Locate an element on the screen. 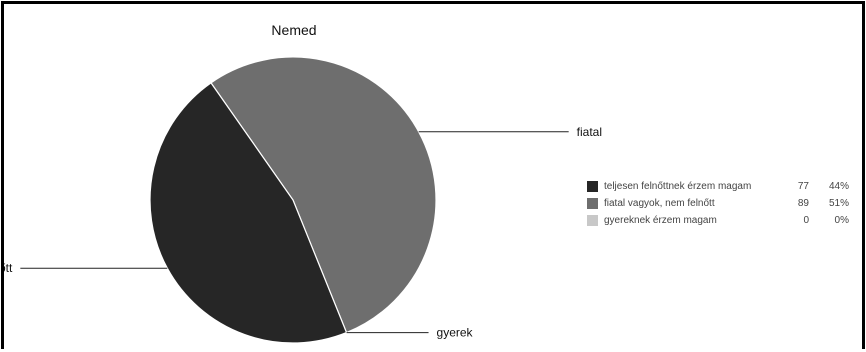 The height and width of the screenshot is (352, 866). legend-percent: 44% is located at coordinates (838, 186).